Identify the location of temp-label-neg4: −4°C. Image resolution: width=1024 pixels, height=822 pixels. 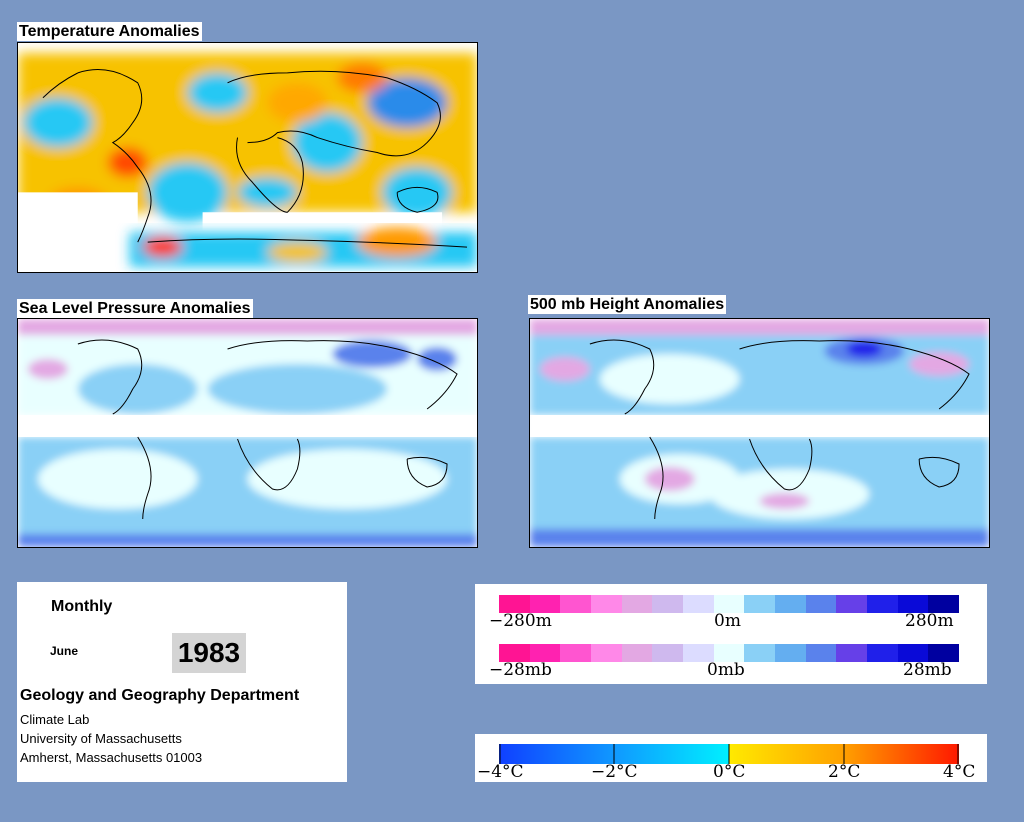
(500, 772).